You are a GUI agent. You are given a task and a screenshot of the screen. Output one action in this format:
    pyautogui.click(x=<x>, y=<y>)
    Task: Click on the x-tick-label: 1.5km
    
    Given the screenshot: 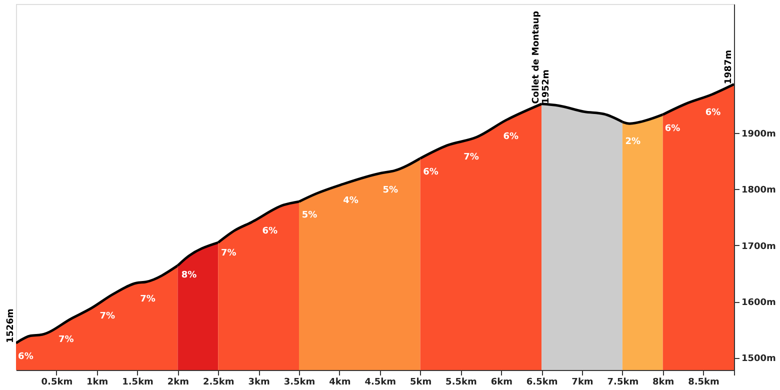 What is the action you would take?
    pyautogui.click(x=138, y=383)
    